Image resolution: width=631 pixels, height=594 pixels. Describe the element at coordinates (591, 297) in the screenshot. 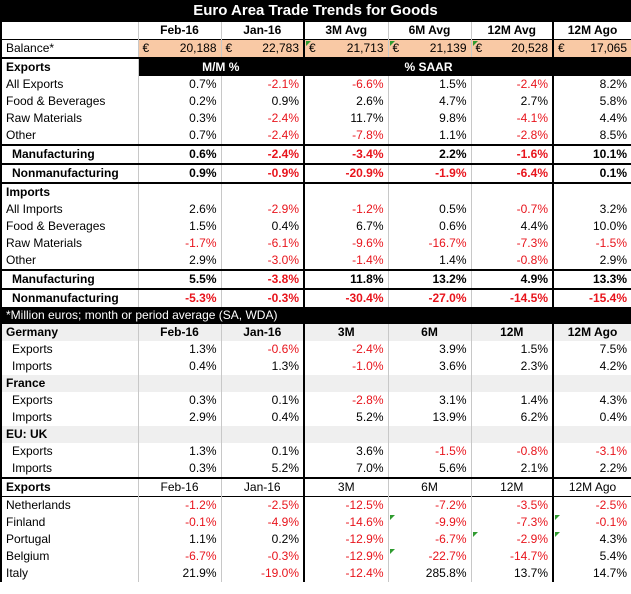

I see `value-cell: -15.4%` at that location.